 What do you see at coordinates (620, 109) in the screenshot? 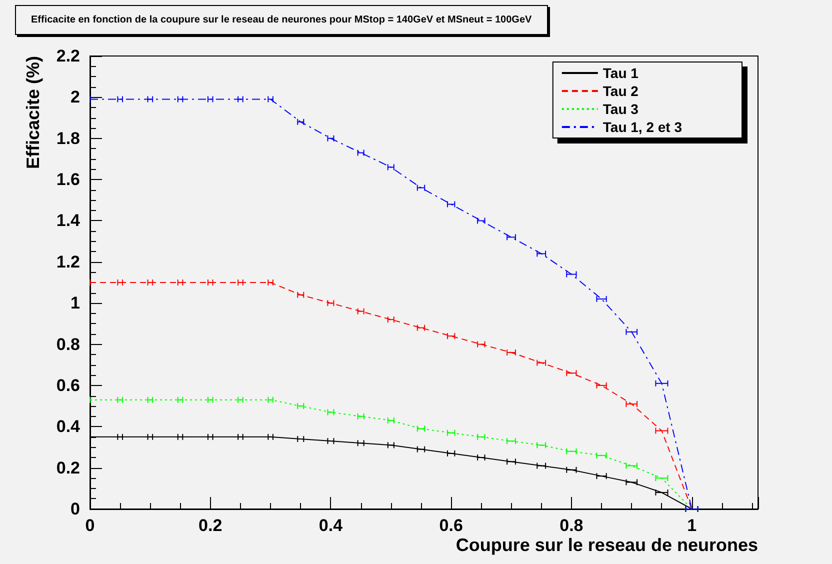
I see `legend-label: Tau 3` at bounding box center [620, 109].